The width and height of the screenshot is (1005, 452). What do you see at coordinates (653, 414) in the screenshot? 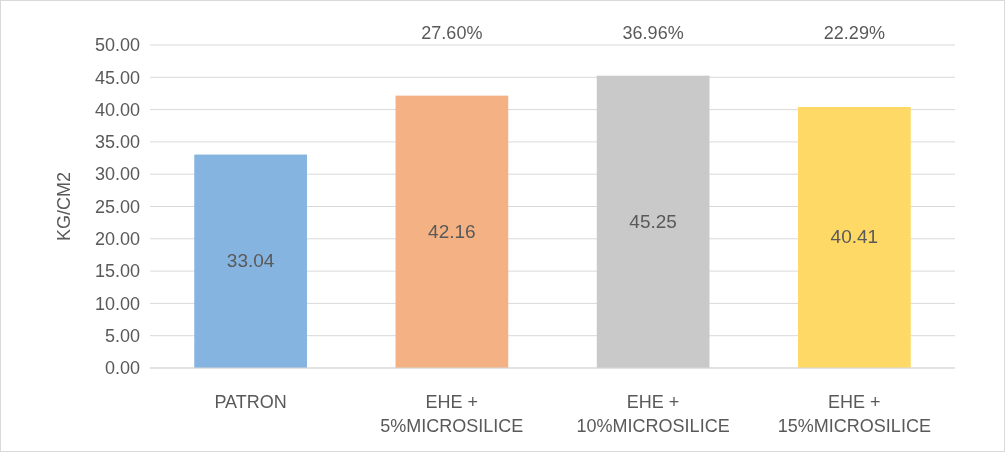
I see `x-tick-label: EHE + 10%MICROSILICE` at bounding box center [653, 414].